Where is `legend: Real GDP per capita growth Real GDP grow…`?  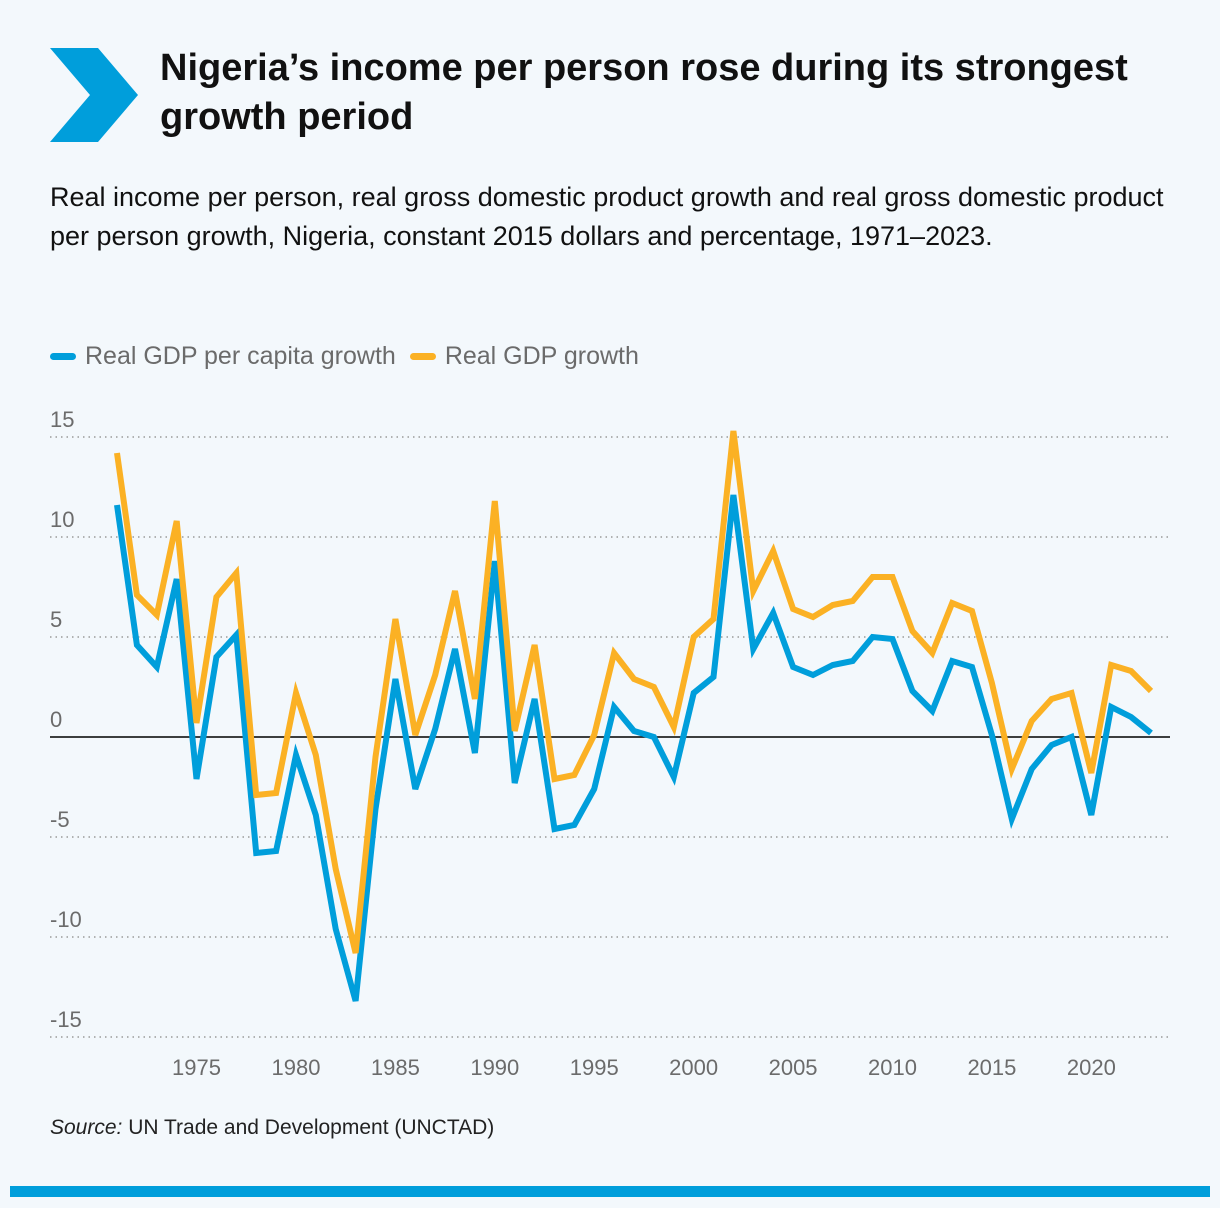 legend: Real GDP per capita growth Real GDP grow… is located at coordinates (351, 356).